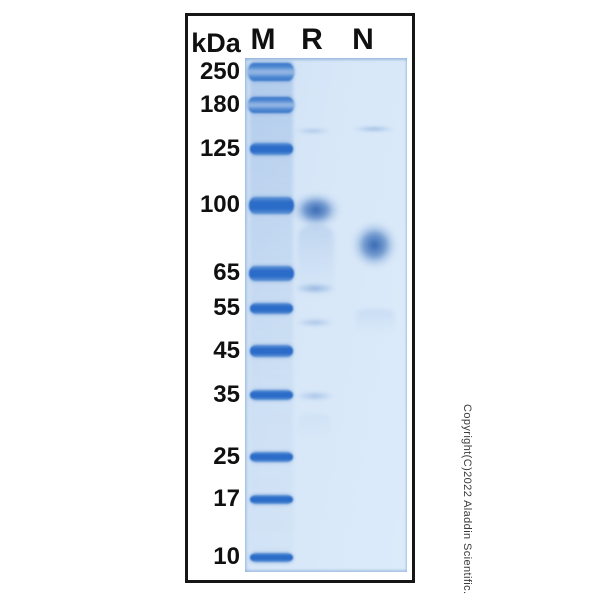 Image resolution: width=600 pixels, height=600 pixels. Describe the element at coordinates (226, 350) in the screenshot. I see `mw-label-45: 45` at that location.